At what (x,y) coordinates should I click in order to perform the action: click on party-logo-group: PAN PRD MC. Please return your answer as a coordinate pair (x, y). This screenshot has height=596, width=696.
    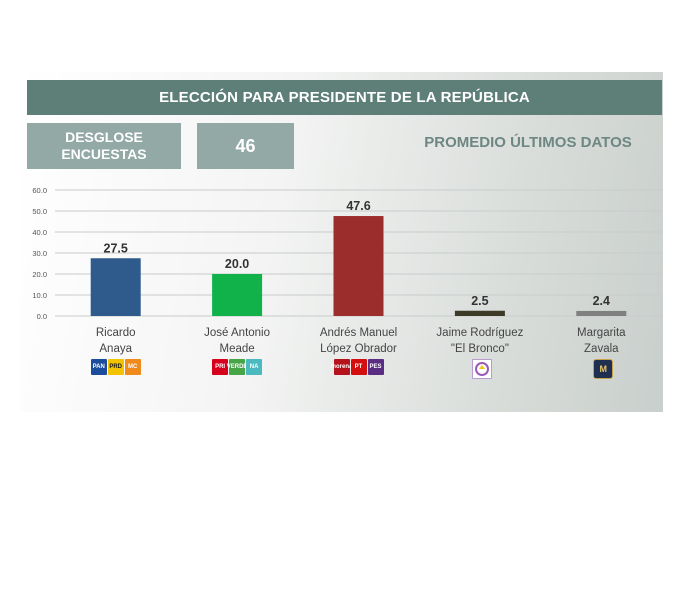
    Looking at the image, I should click on (115, 367).